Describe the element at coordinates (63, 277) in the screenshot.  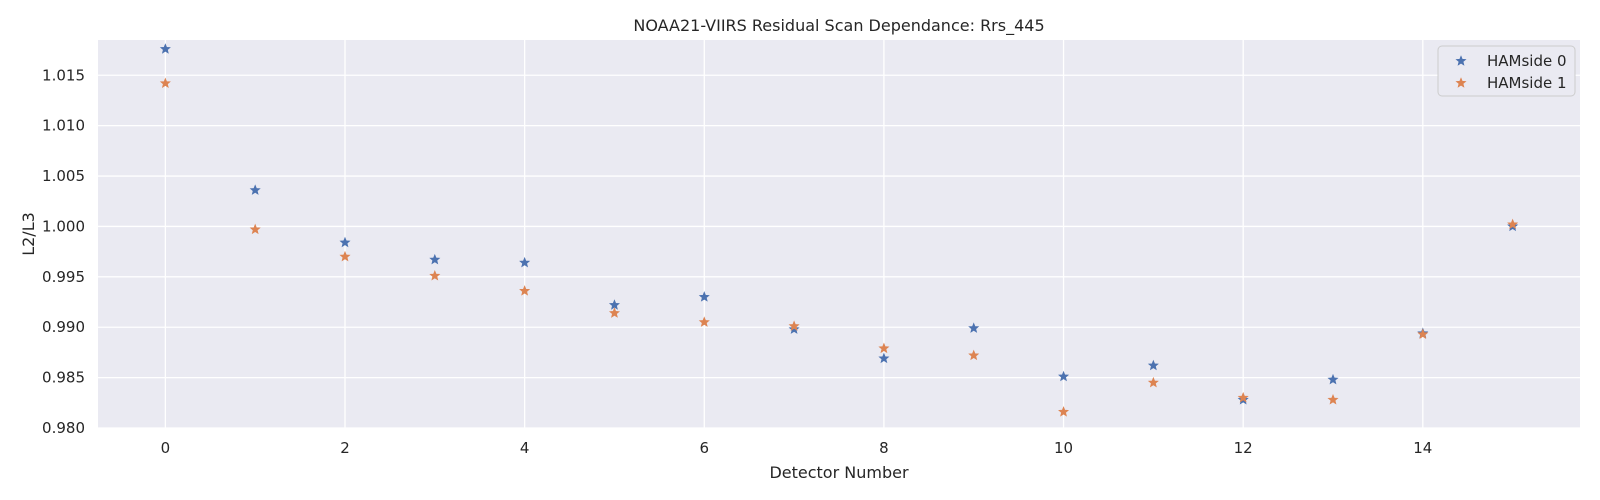
I see `y-tick-label: 0.995` at that location.